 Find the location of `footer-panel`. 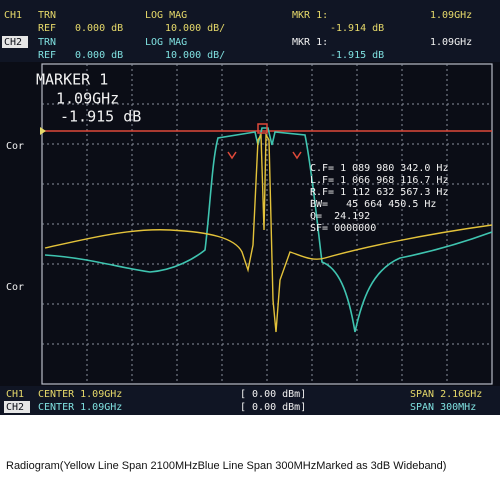

footer-panel is located at coordinates (250, 400).